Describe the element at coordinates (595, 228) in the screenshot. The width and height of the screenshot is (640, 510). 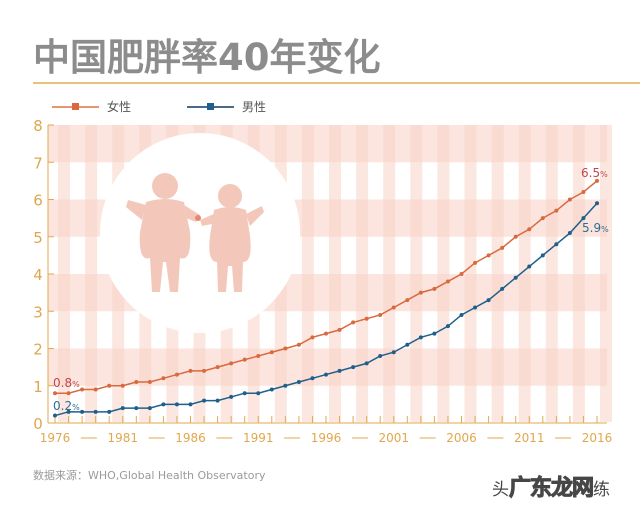
I see `svg-text: 5.9%` at that location.